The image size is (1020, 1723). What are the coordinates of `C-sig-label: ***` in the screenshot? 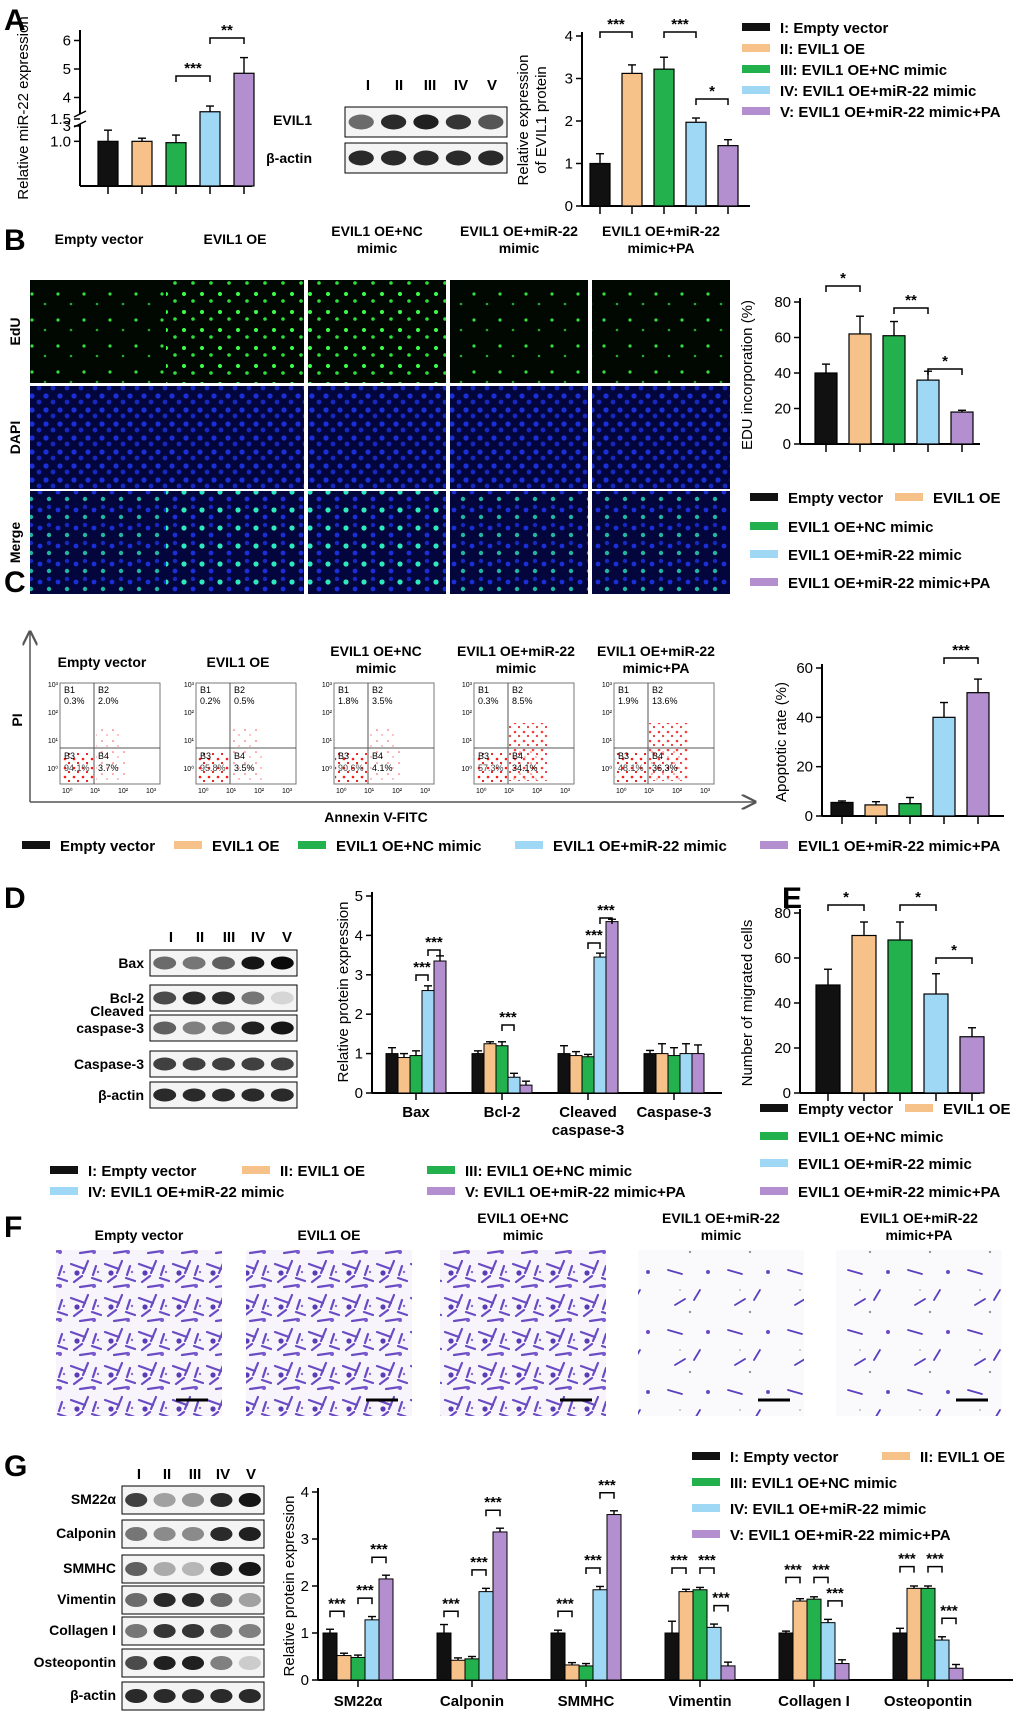 It's located at (961, 650).